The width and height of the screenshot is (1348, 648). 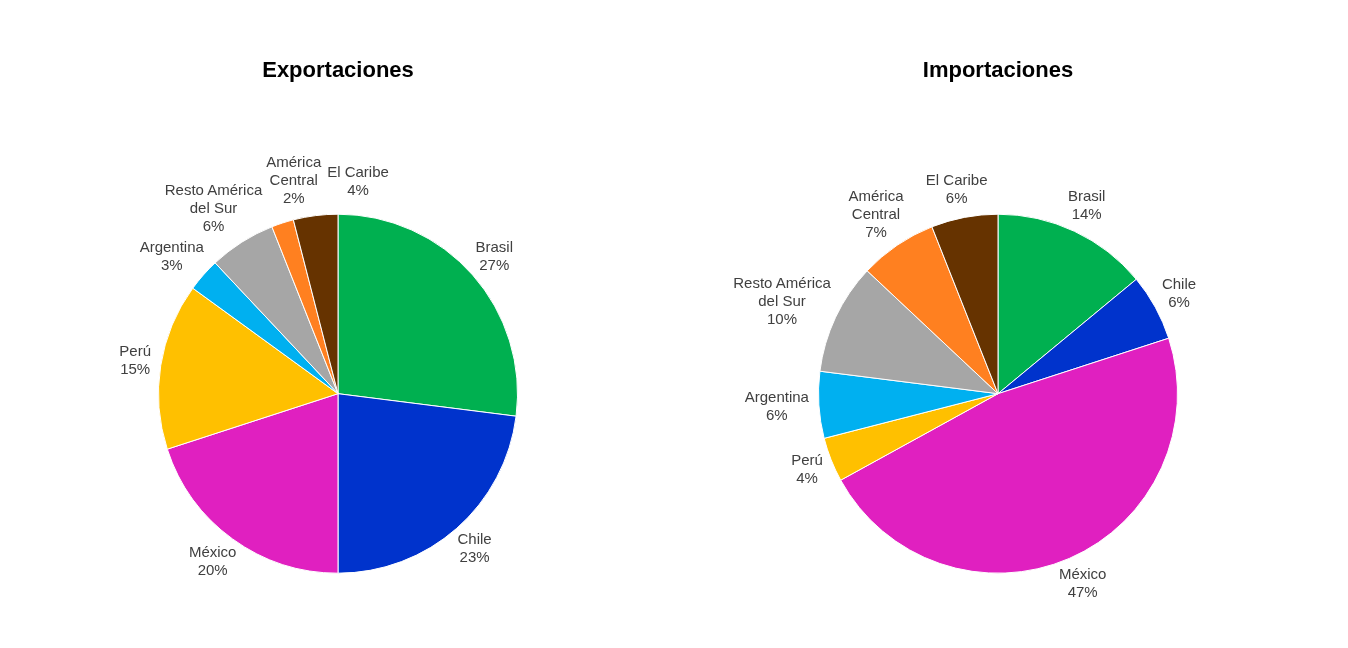 What do you see at coordinates (782, 318) in the screenshot?
I see `data-label: 10%` at bounding box center [782, 318].